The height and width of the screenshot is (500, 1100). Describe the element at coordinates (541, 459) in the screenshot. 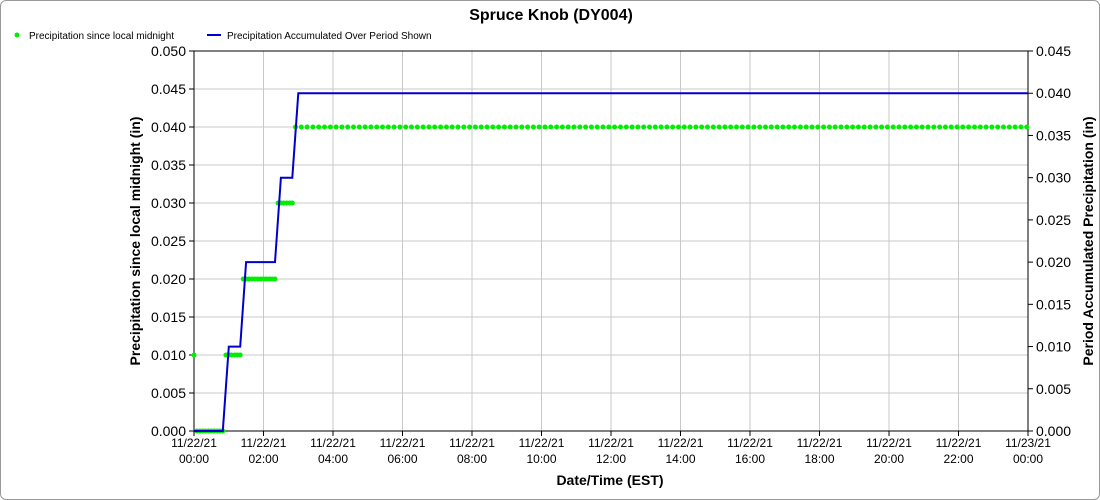

I see `x-tick-time-label: 10:00` at that location.